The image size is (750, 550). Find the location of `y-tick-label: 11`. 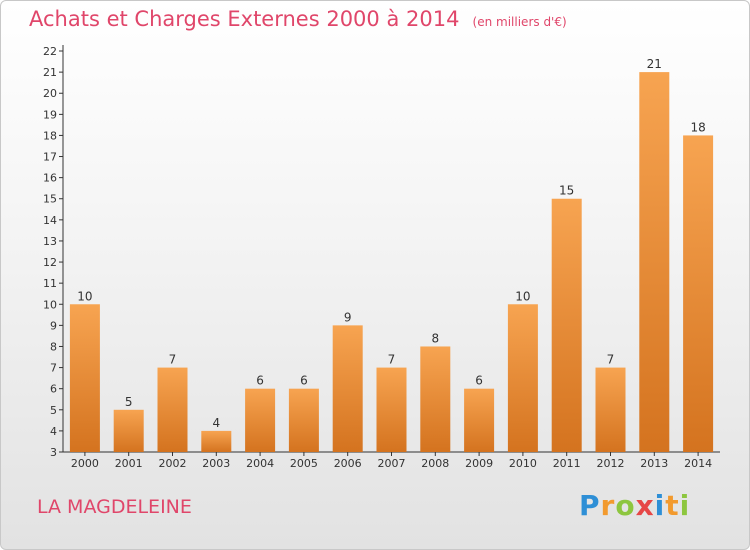

y-tick-label: 11 is located at coordinates (50, 283).